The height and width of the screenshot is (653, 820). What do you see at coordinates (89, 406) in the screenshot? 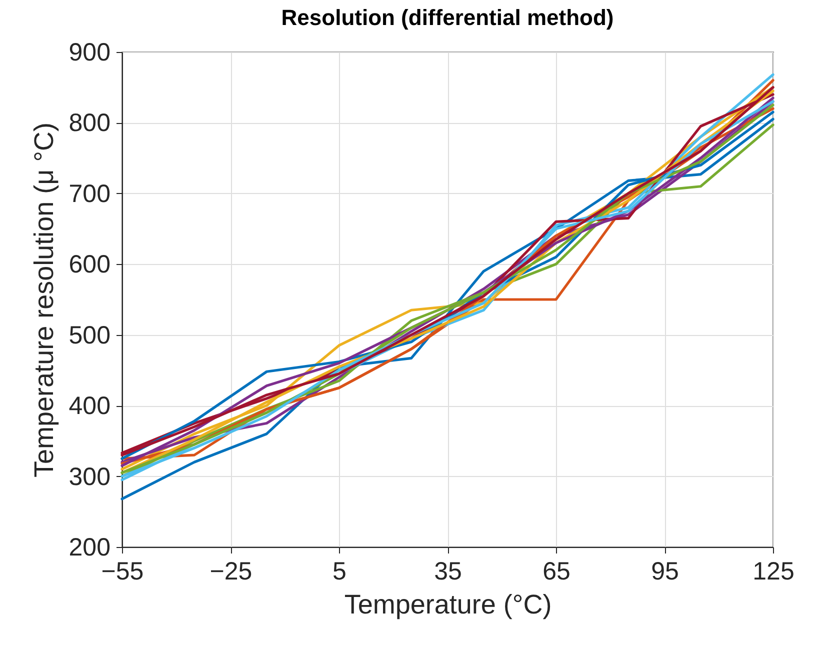
I see `y-tick-label: 400` at bounding box center [89, 406].